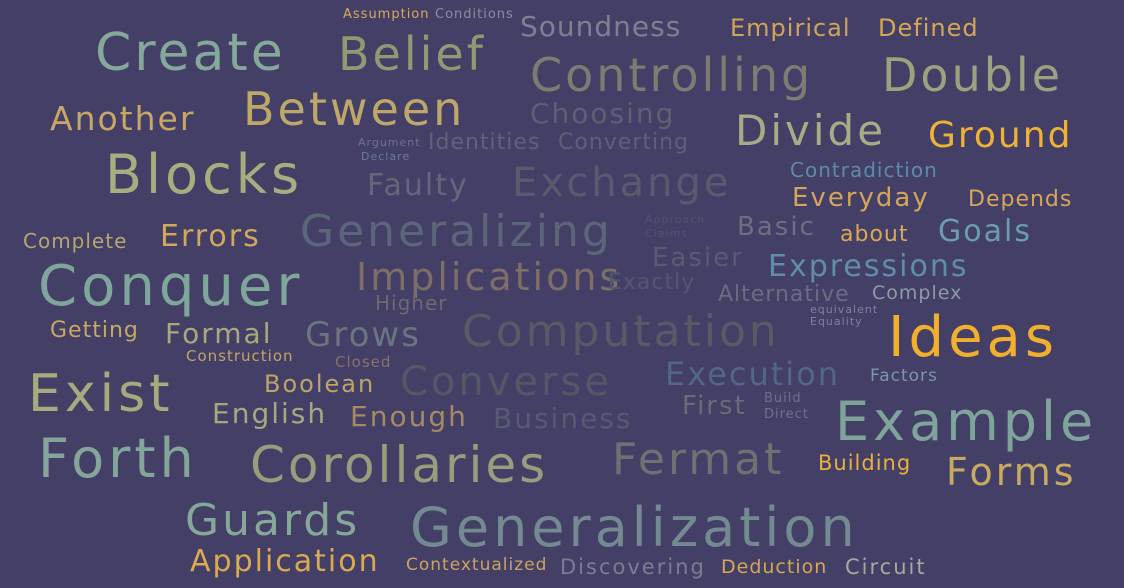  Describe the element at coordinates (240, 356) in the screenshot. I see `word: Construction` at that location.